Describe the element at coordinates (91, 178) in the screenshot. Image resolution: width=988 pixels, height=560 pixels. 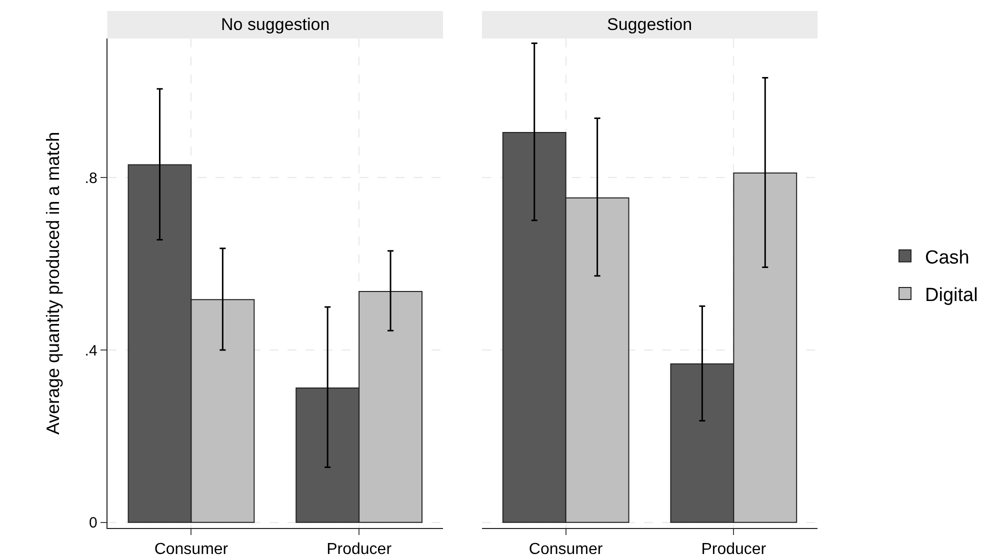
I see `y-tick-label: .8` at that location.